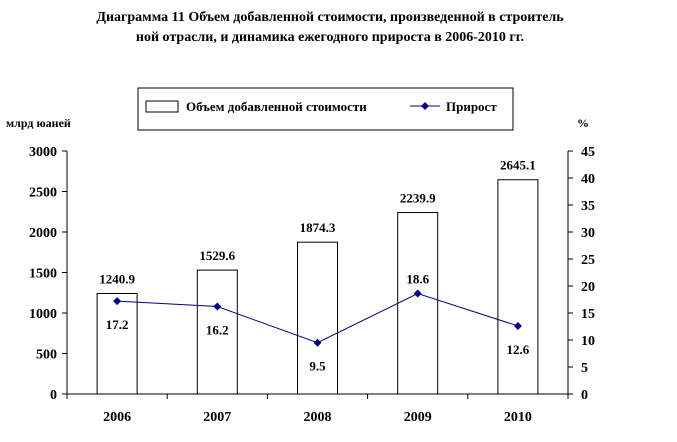 The height and width of the screenshot is (442, 677). Describe the element at coordinates (584, 368) in the screenshot. I see `right-tick-label: 5` at that location.